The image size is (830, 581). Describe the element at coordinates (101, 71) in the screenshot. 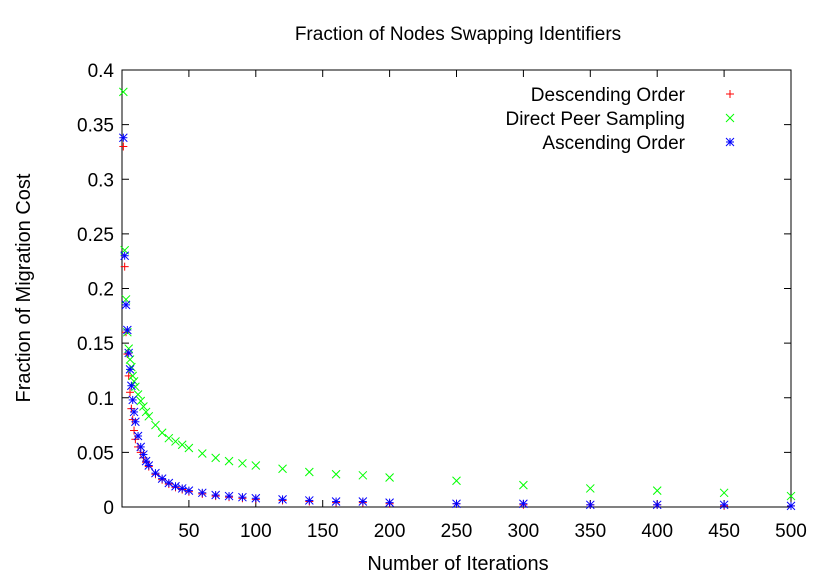

I see `y-tick-label: 0.4` at that location.